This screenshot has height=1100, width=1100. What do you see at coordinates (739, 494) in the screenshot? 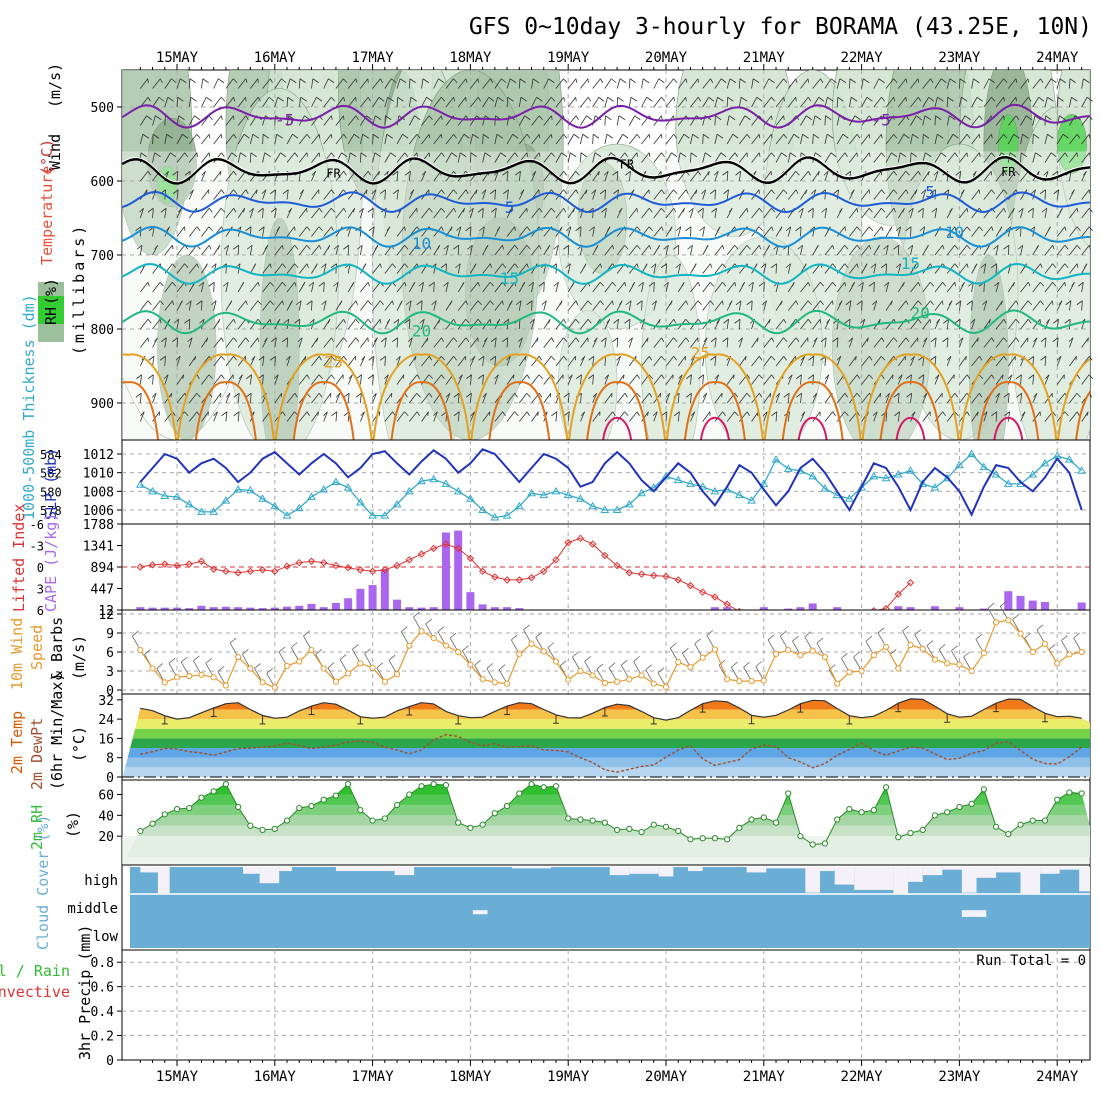
I see `thickness-line-point` at bounding box center [739, 494].